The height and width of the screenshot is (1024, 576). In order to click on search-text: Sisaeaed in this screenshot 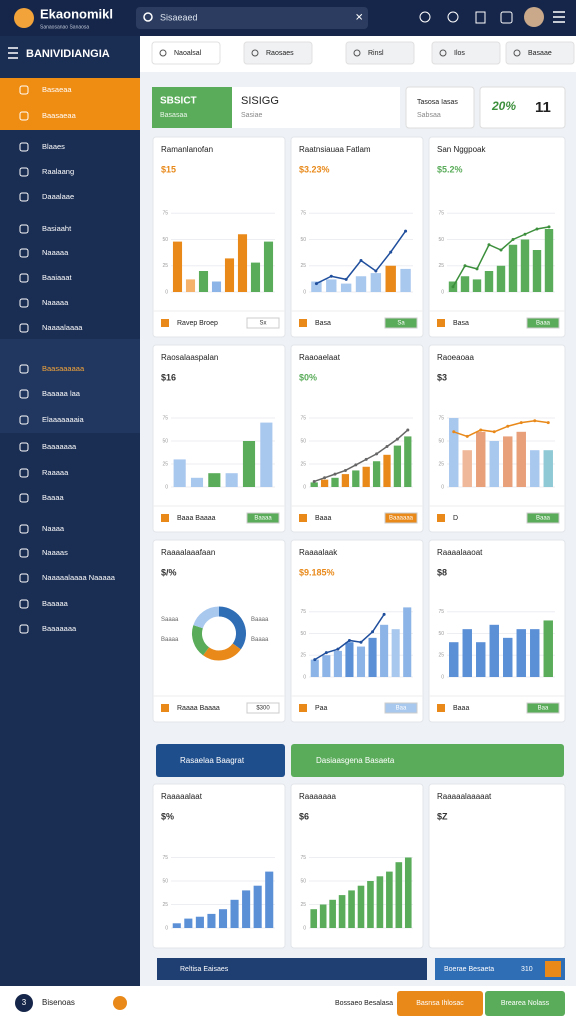, I will do `click(179, 17)`.